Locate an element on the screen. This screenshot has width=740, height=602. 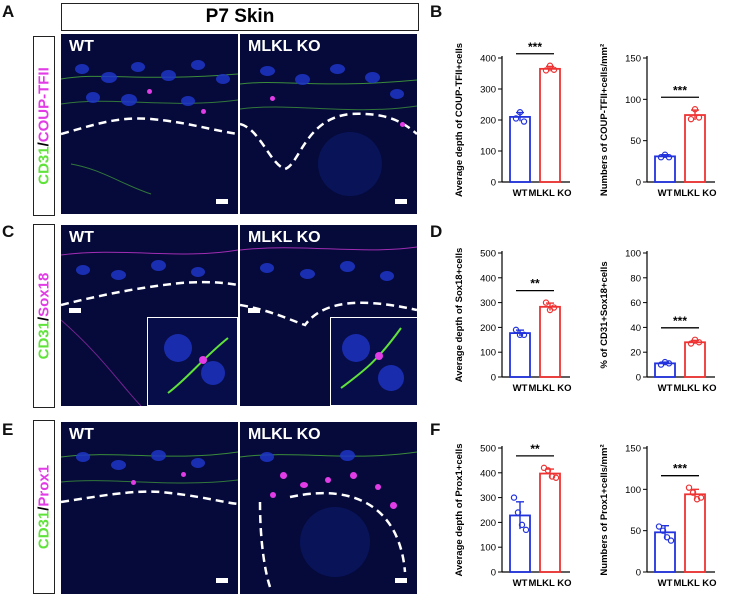
y-axis-label: Average depth of Sox18+cells is located at coordinates (459, 315).